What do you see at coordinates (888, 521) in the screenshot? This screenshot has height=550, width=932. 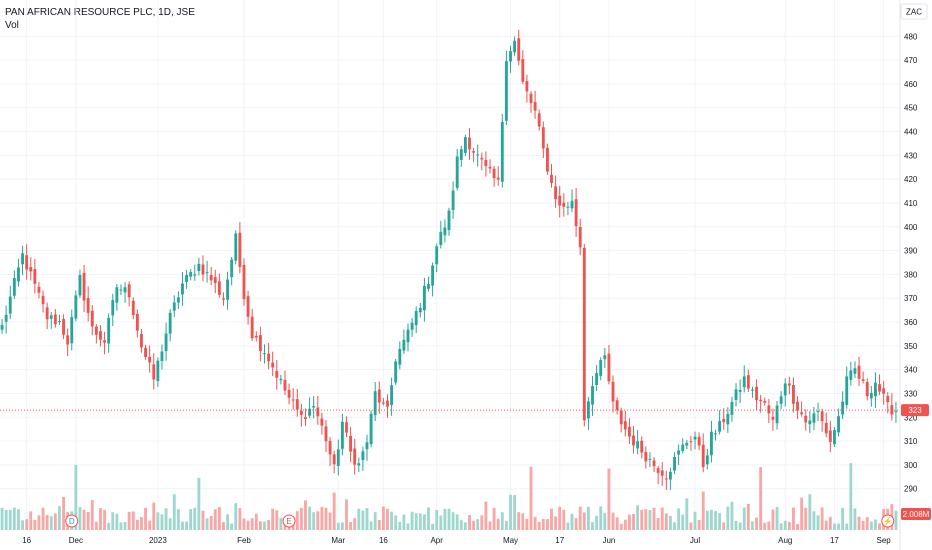 I see `split-marker-circle` at bounding box center [888, 521].